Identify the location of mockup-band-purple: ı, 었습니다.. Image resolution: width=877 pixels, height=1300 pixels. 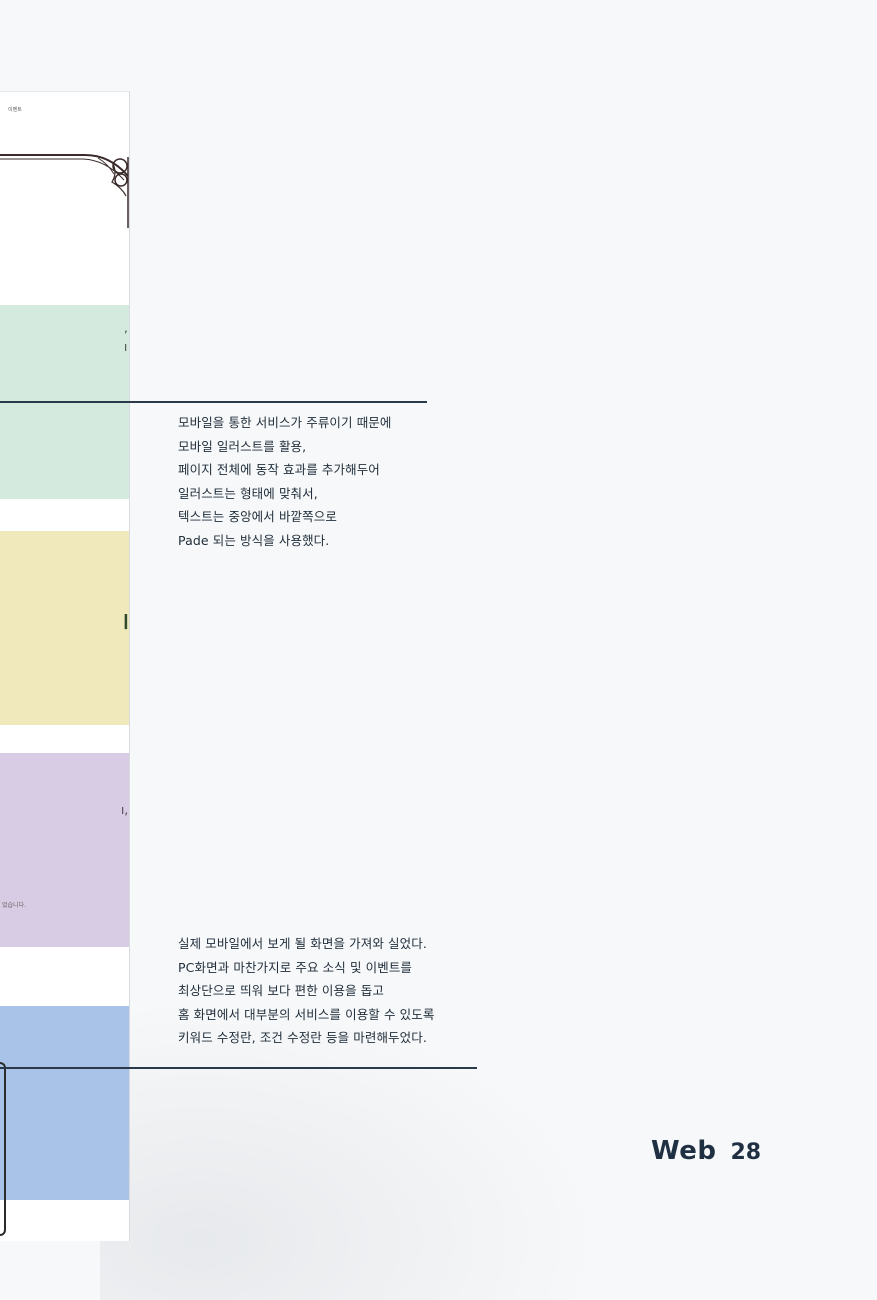
(64, 850).